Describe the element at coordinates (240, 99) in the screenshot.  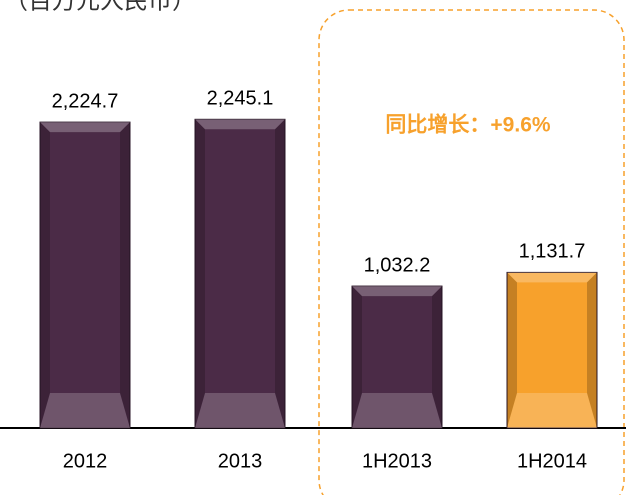
I see `value-label: 2,245.1` at that location.